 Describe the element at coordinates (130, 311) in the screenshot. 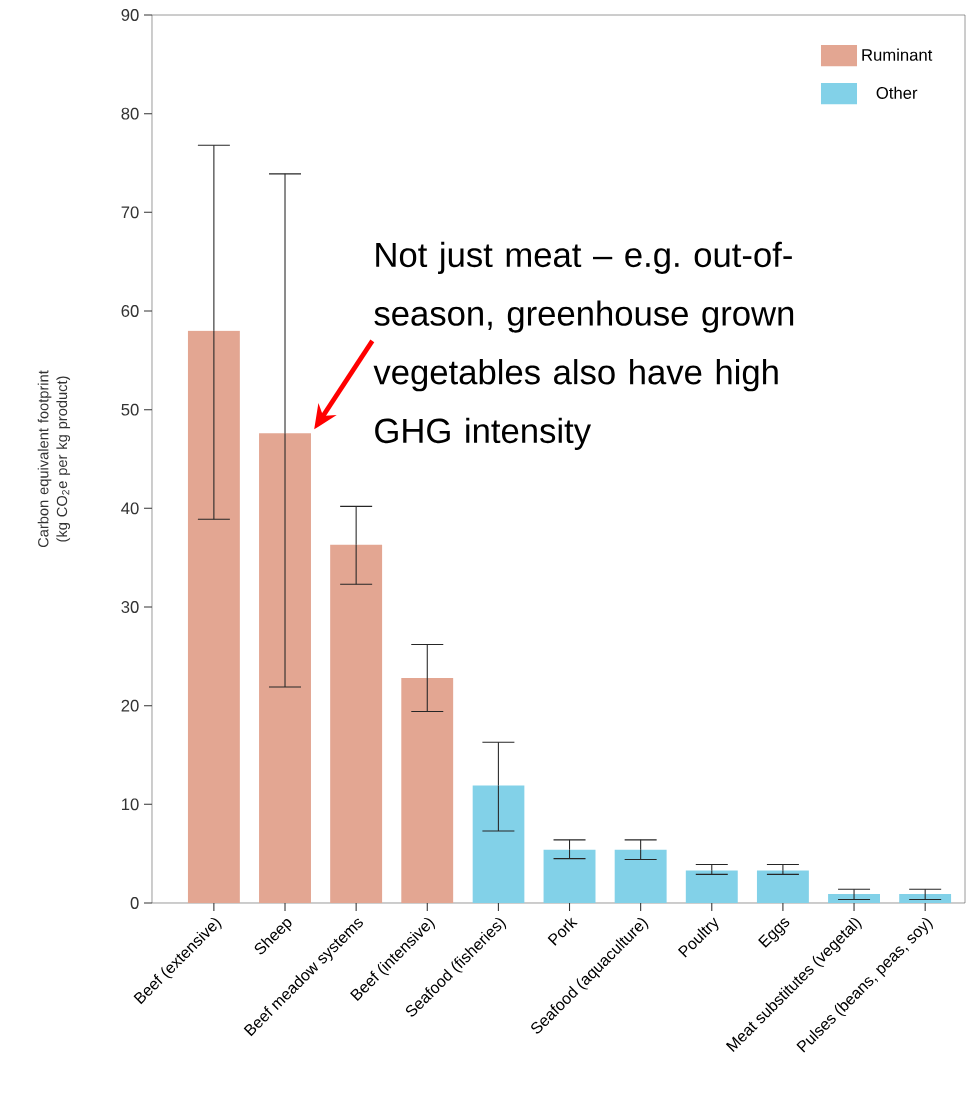

I see `y-tick-label: 60` at that location.